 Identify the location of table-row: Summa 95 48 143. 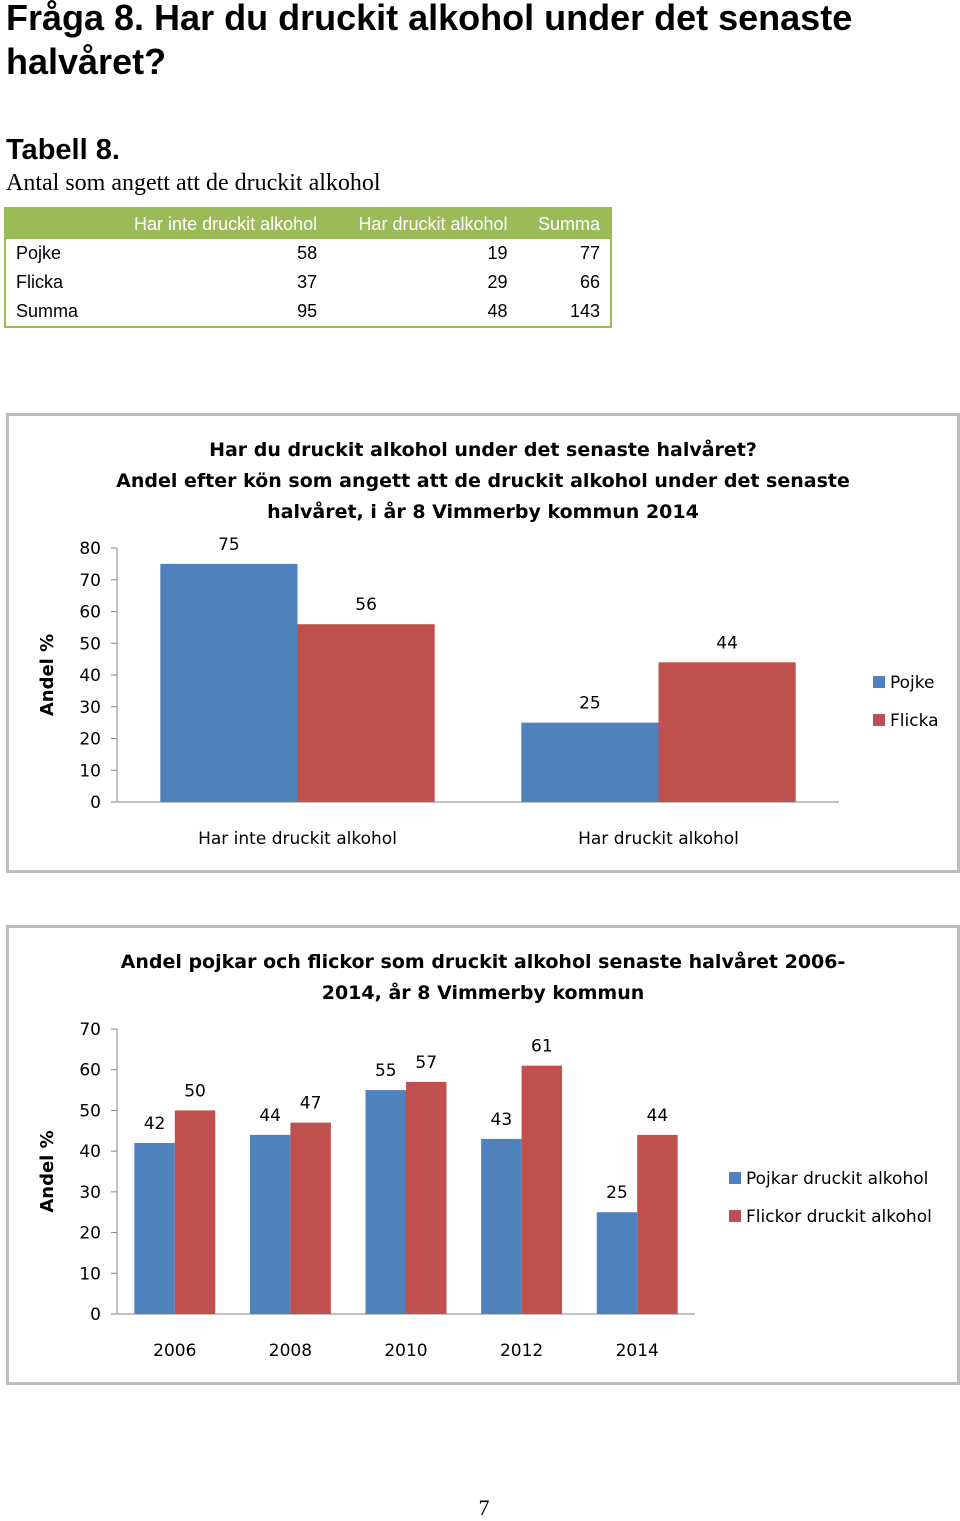
(308, 312).